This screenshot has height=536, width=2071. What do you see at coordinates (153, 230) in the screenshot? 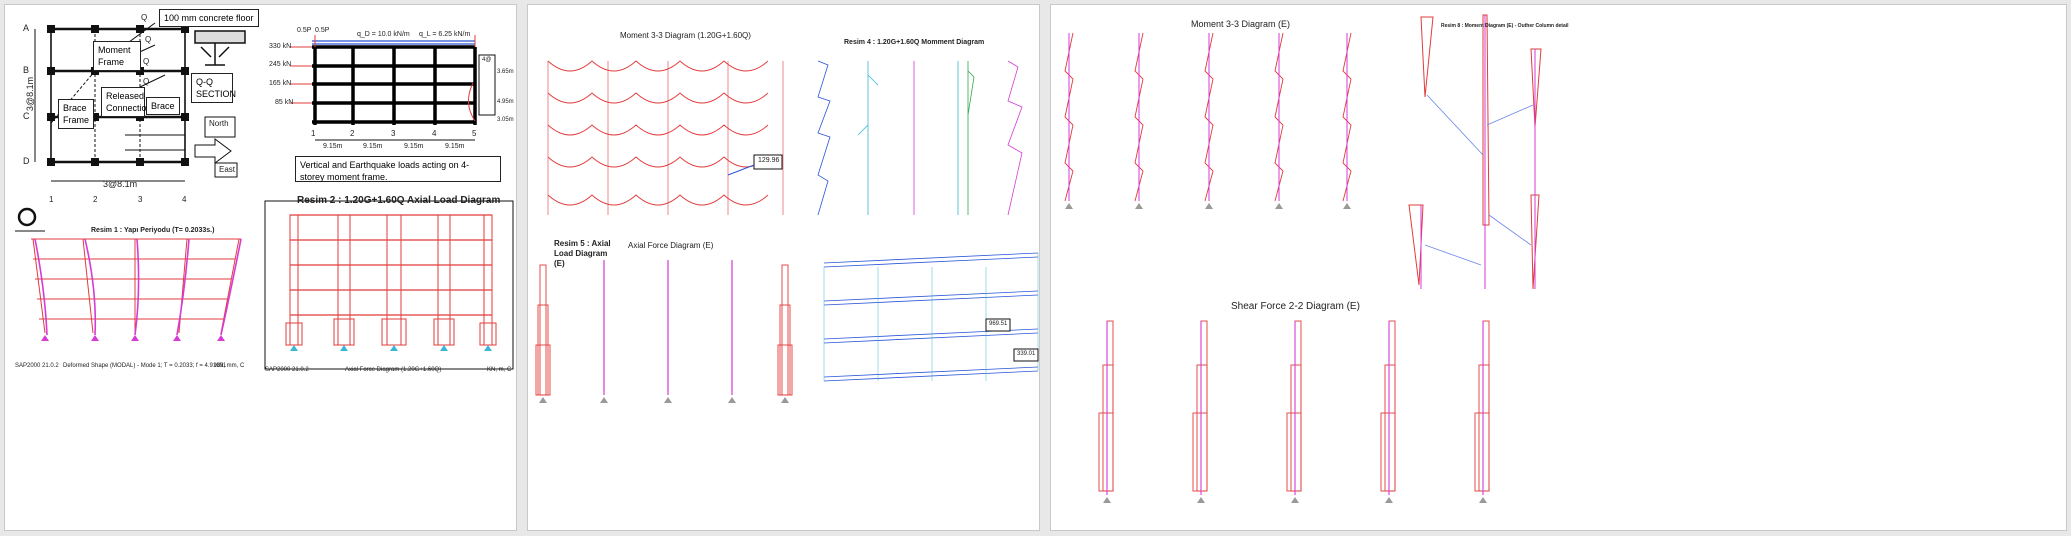
I see `resim1-title: Resim 1 : Yapı Periyodu (T= 0.2033s.)` at bounding box center [153, 230].